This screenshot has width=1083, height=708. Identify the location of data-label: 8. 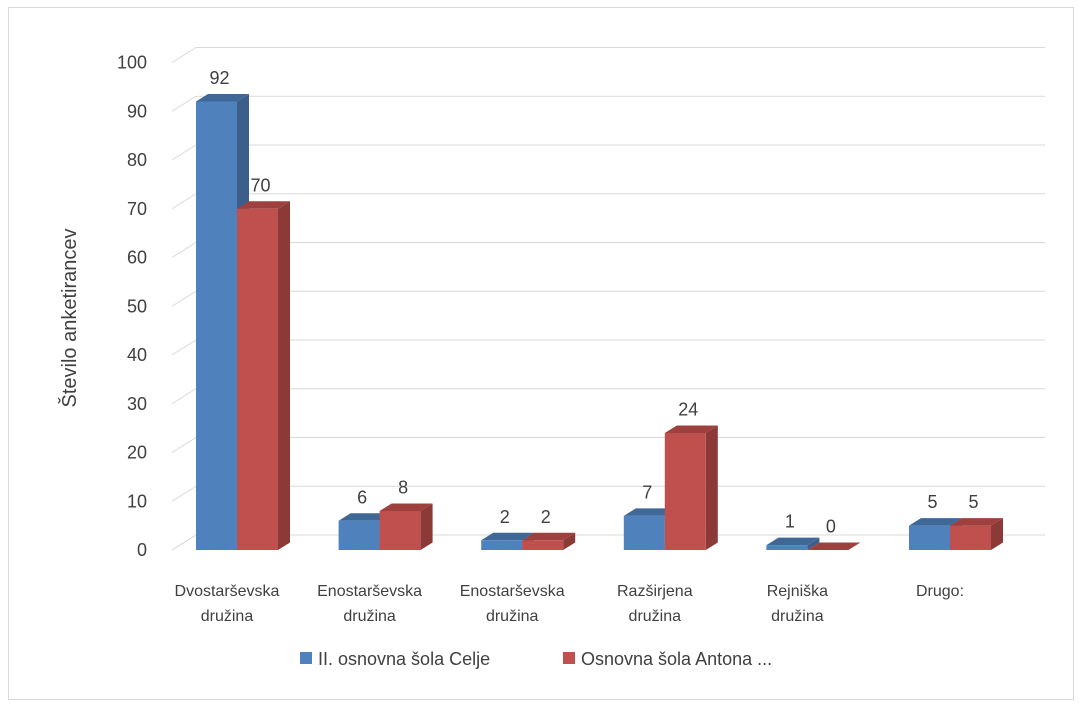
(403, 488).